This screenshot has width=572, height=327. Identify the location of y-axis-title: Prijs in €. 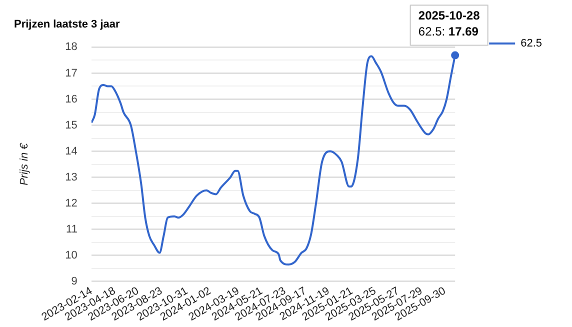
(24, 164).